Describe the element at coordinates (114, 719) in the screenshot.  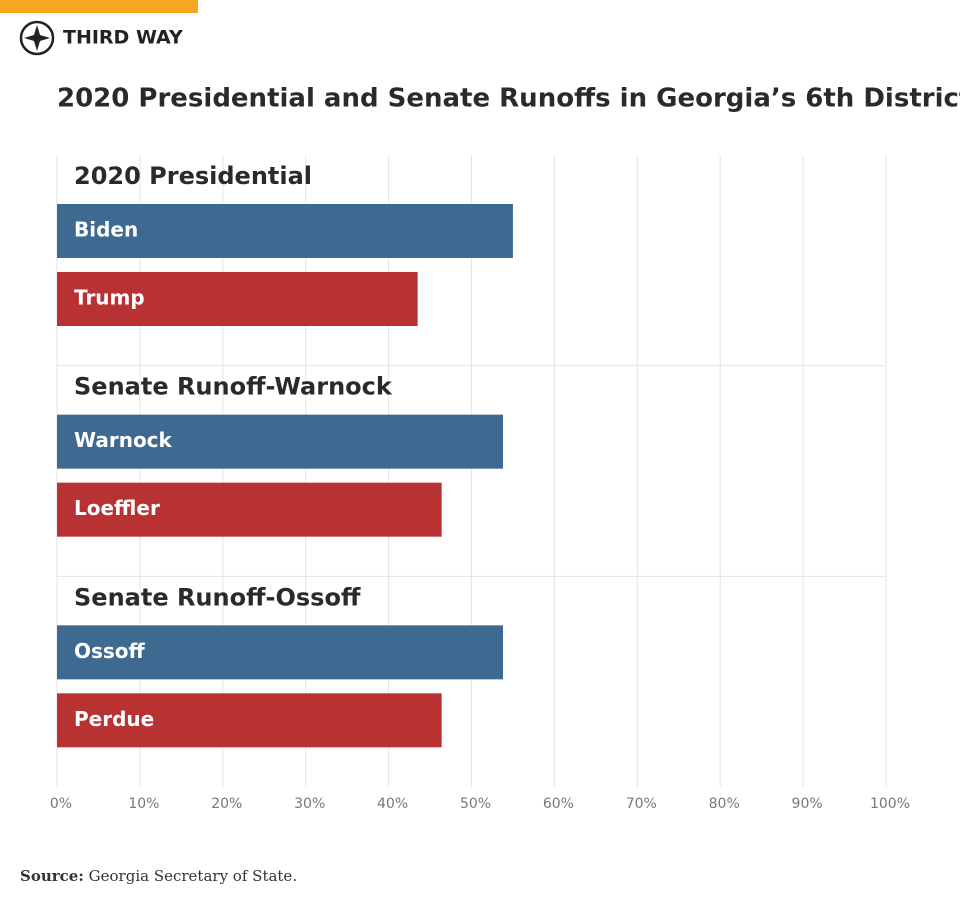
I see `bar-label: Perdue` at that location.